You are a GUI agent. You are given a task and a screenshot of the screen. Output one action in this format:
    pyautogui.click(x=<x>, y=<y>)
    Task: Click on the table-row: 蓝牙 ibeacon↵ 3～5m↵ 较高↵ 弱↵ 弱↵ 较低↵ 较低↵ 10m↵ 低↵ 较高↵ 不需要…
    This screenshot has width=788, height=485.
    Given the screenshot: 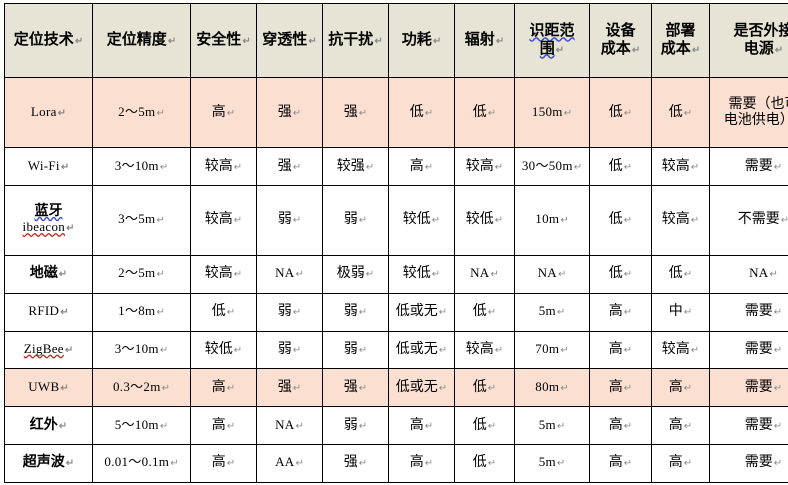 What is the action you would take?
    pyautogui.click(x=396, y=220)
    